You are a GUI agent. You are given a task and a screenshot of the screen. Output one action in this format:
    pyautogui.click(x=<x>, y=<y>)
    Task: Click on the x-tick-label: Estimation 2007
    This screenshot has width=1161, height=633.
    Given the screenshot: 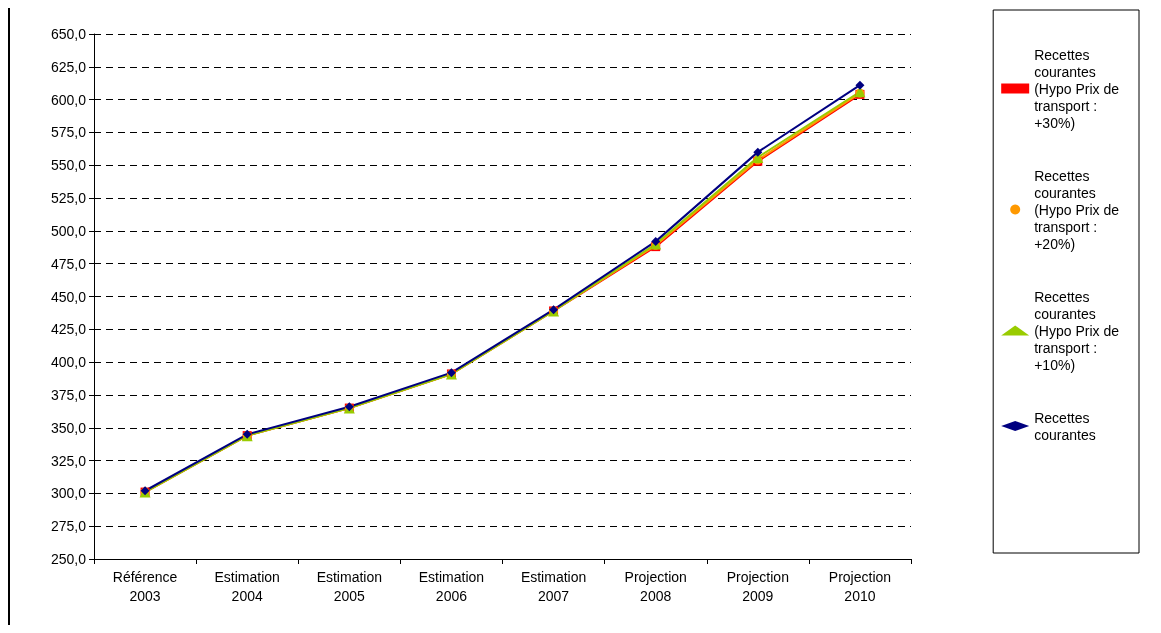 What is the action you would take?
    pyautogui.click(x=553, y=586)
    